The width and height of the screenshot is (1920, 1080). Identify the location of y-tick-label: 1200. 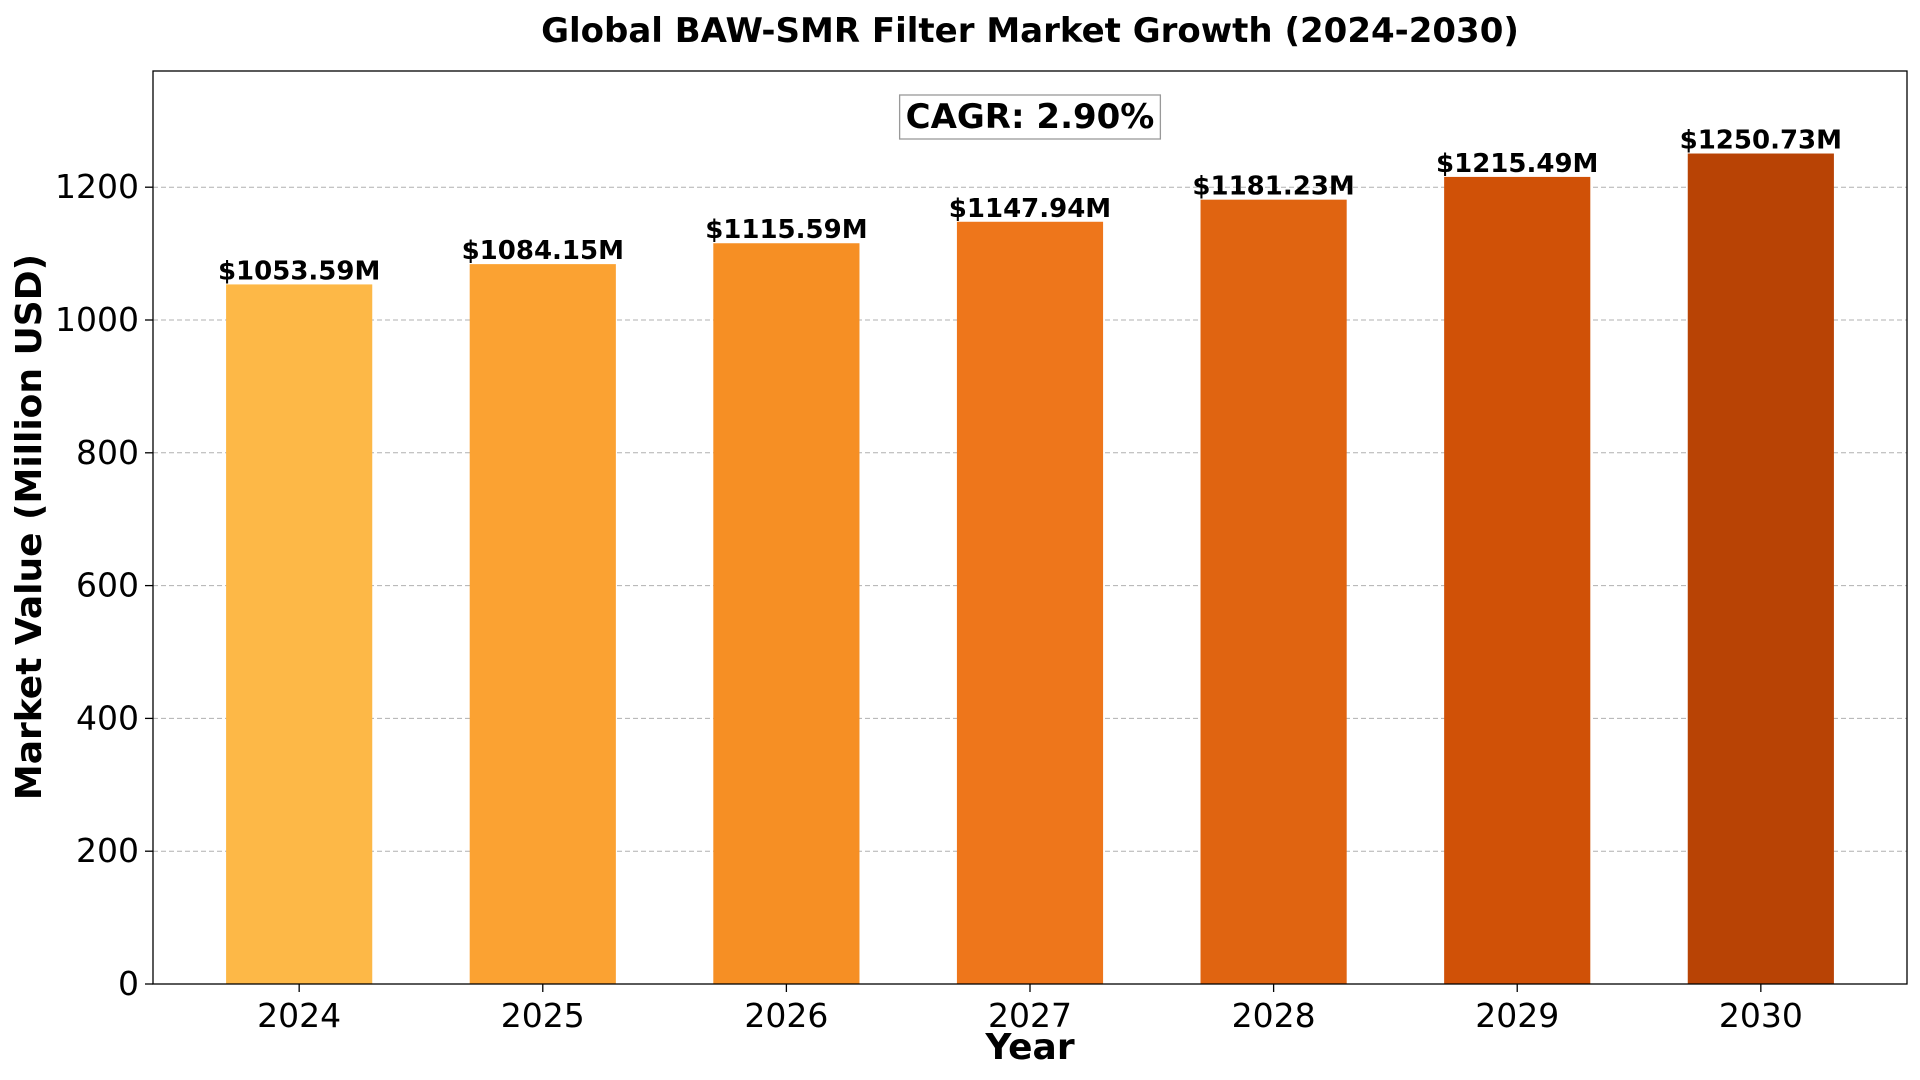
(97, 186).